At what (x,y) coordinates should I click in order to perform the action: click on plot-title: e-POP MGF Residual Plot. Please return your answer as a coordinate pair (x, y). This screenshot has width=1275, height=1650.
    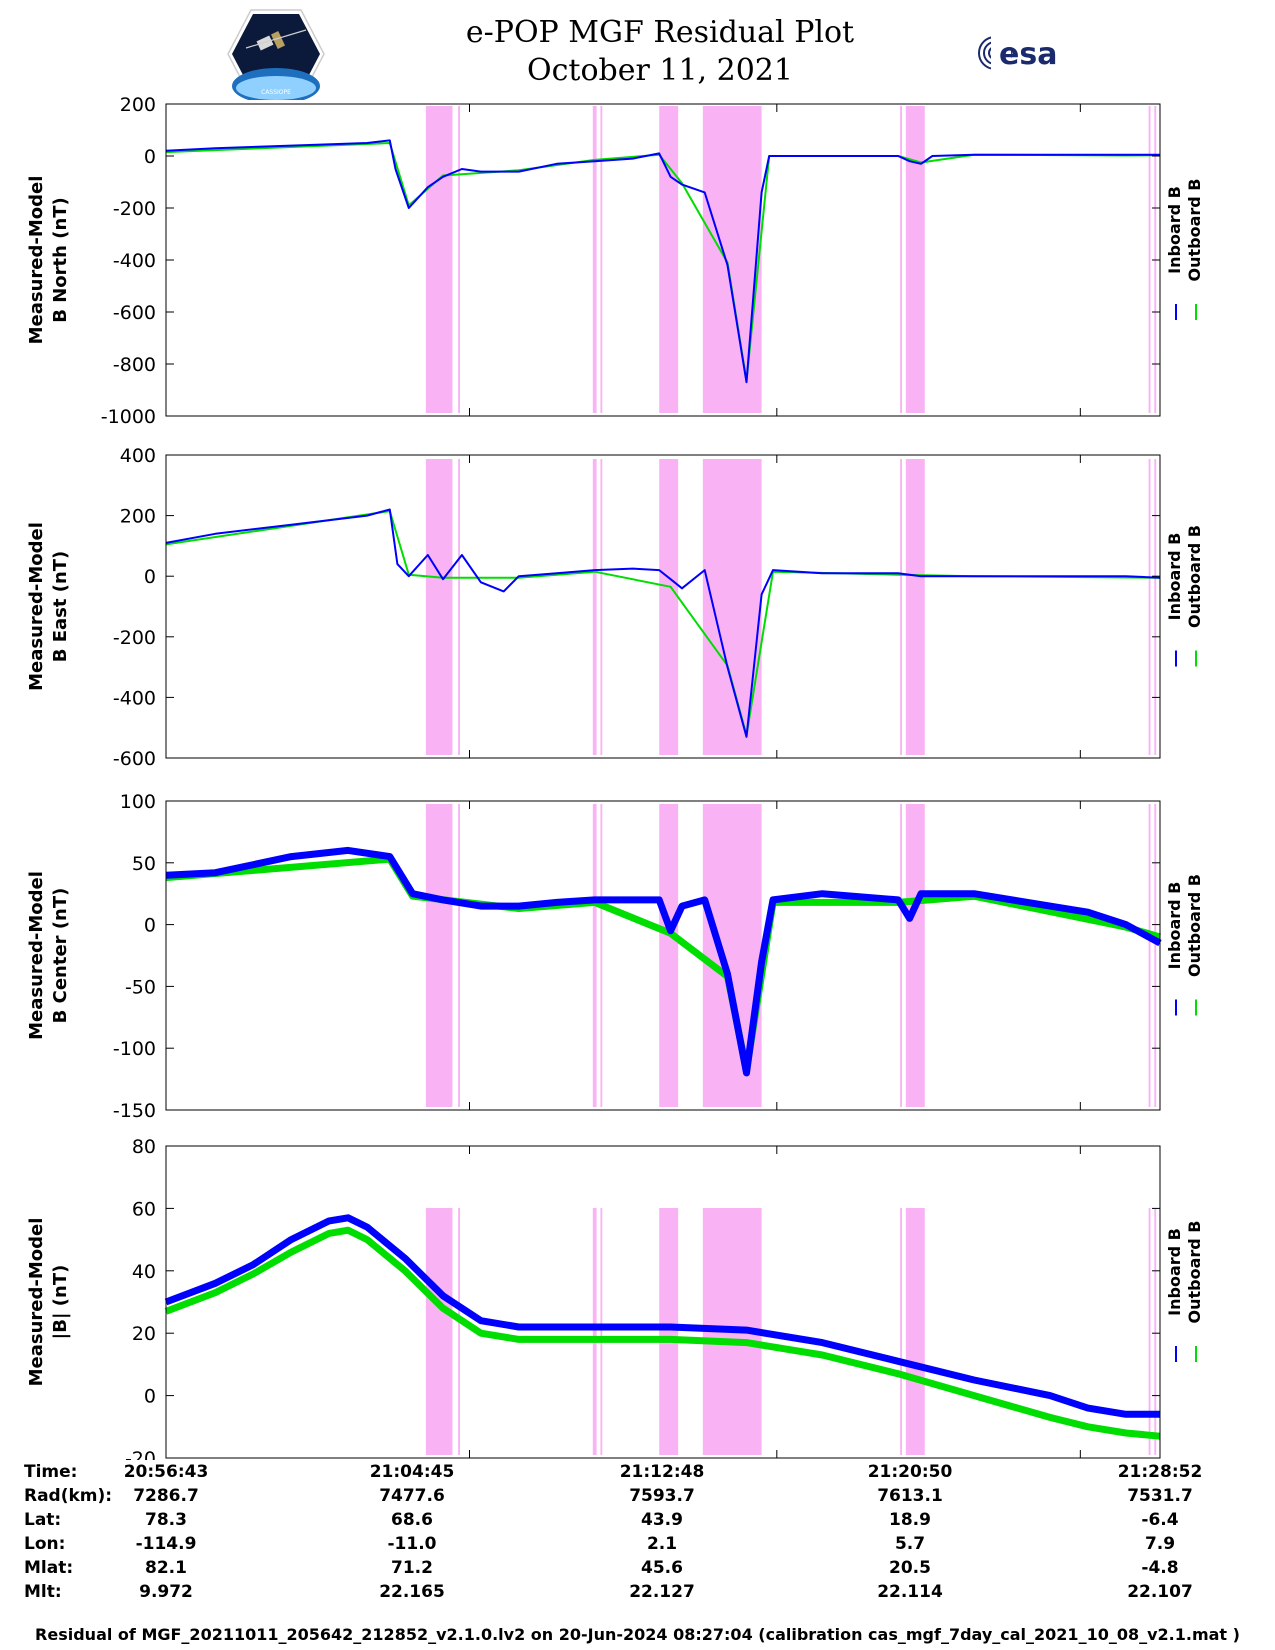
    Looking at the image, I should click on (660, 32).